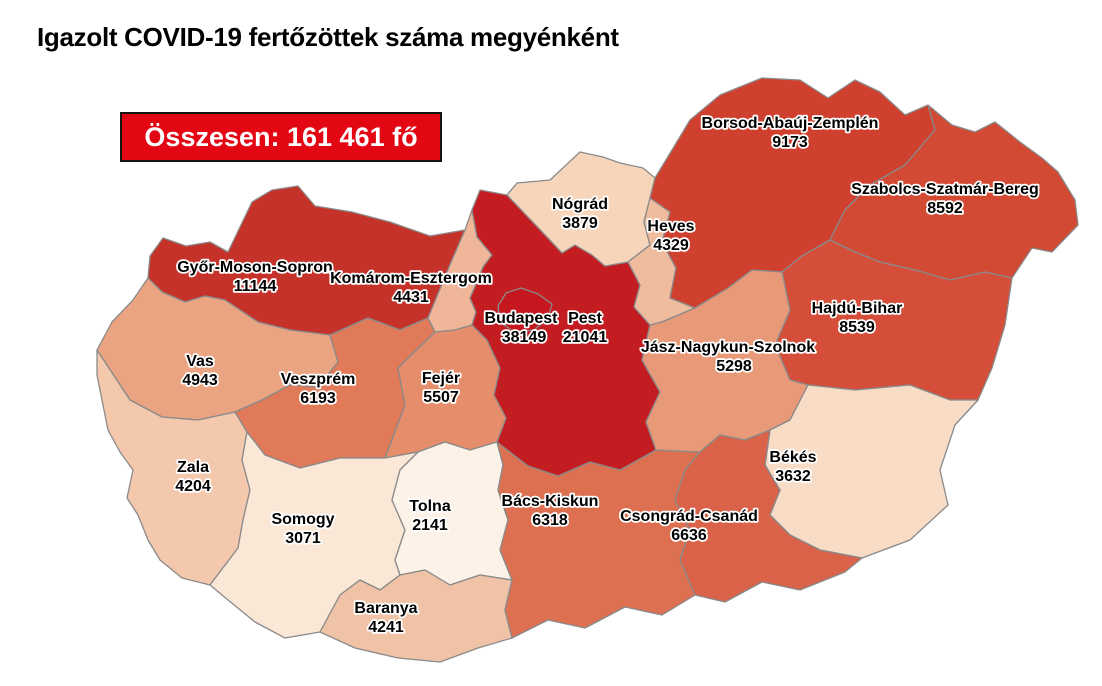 The image size is (1102, 686). Describe the element at coordinates (790, 123) in the screenshot. I see `label-borsod-abauj-zemplen-name: Borsod-Abaúj-Zemplén` at that location.